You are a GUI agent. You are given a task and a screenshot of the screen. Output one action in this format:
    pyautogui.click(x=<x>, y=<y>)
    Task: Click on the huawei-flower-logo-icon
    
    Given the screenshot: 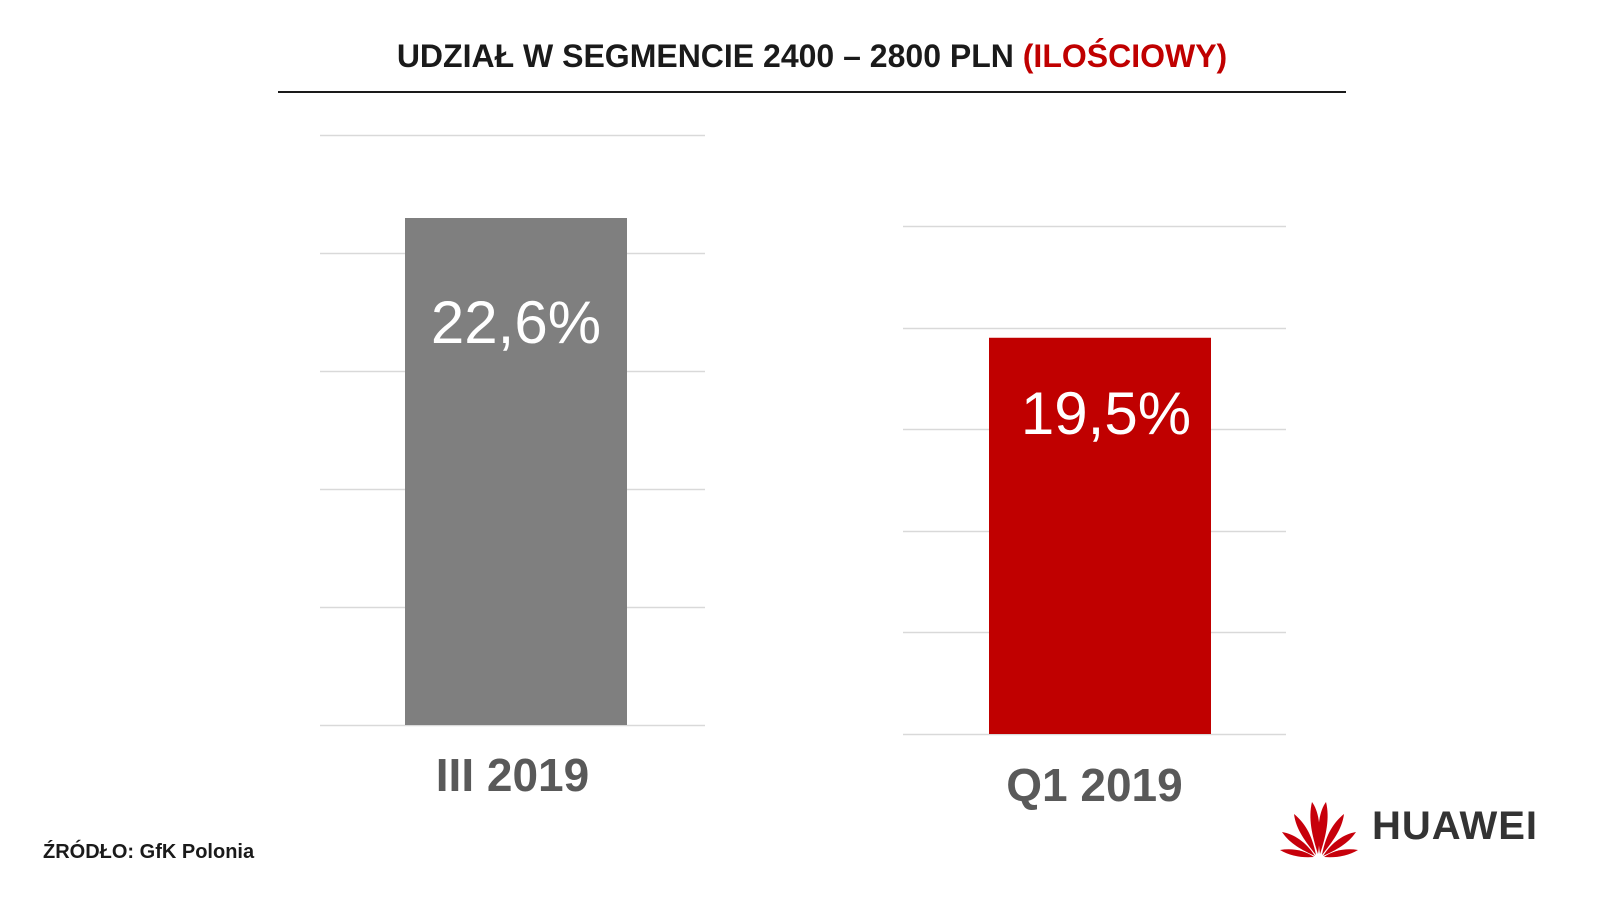 What is the action you would take?
    pyautogui.click(x=1319, y=830)
    